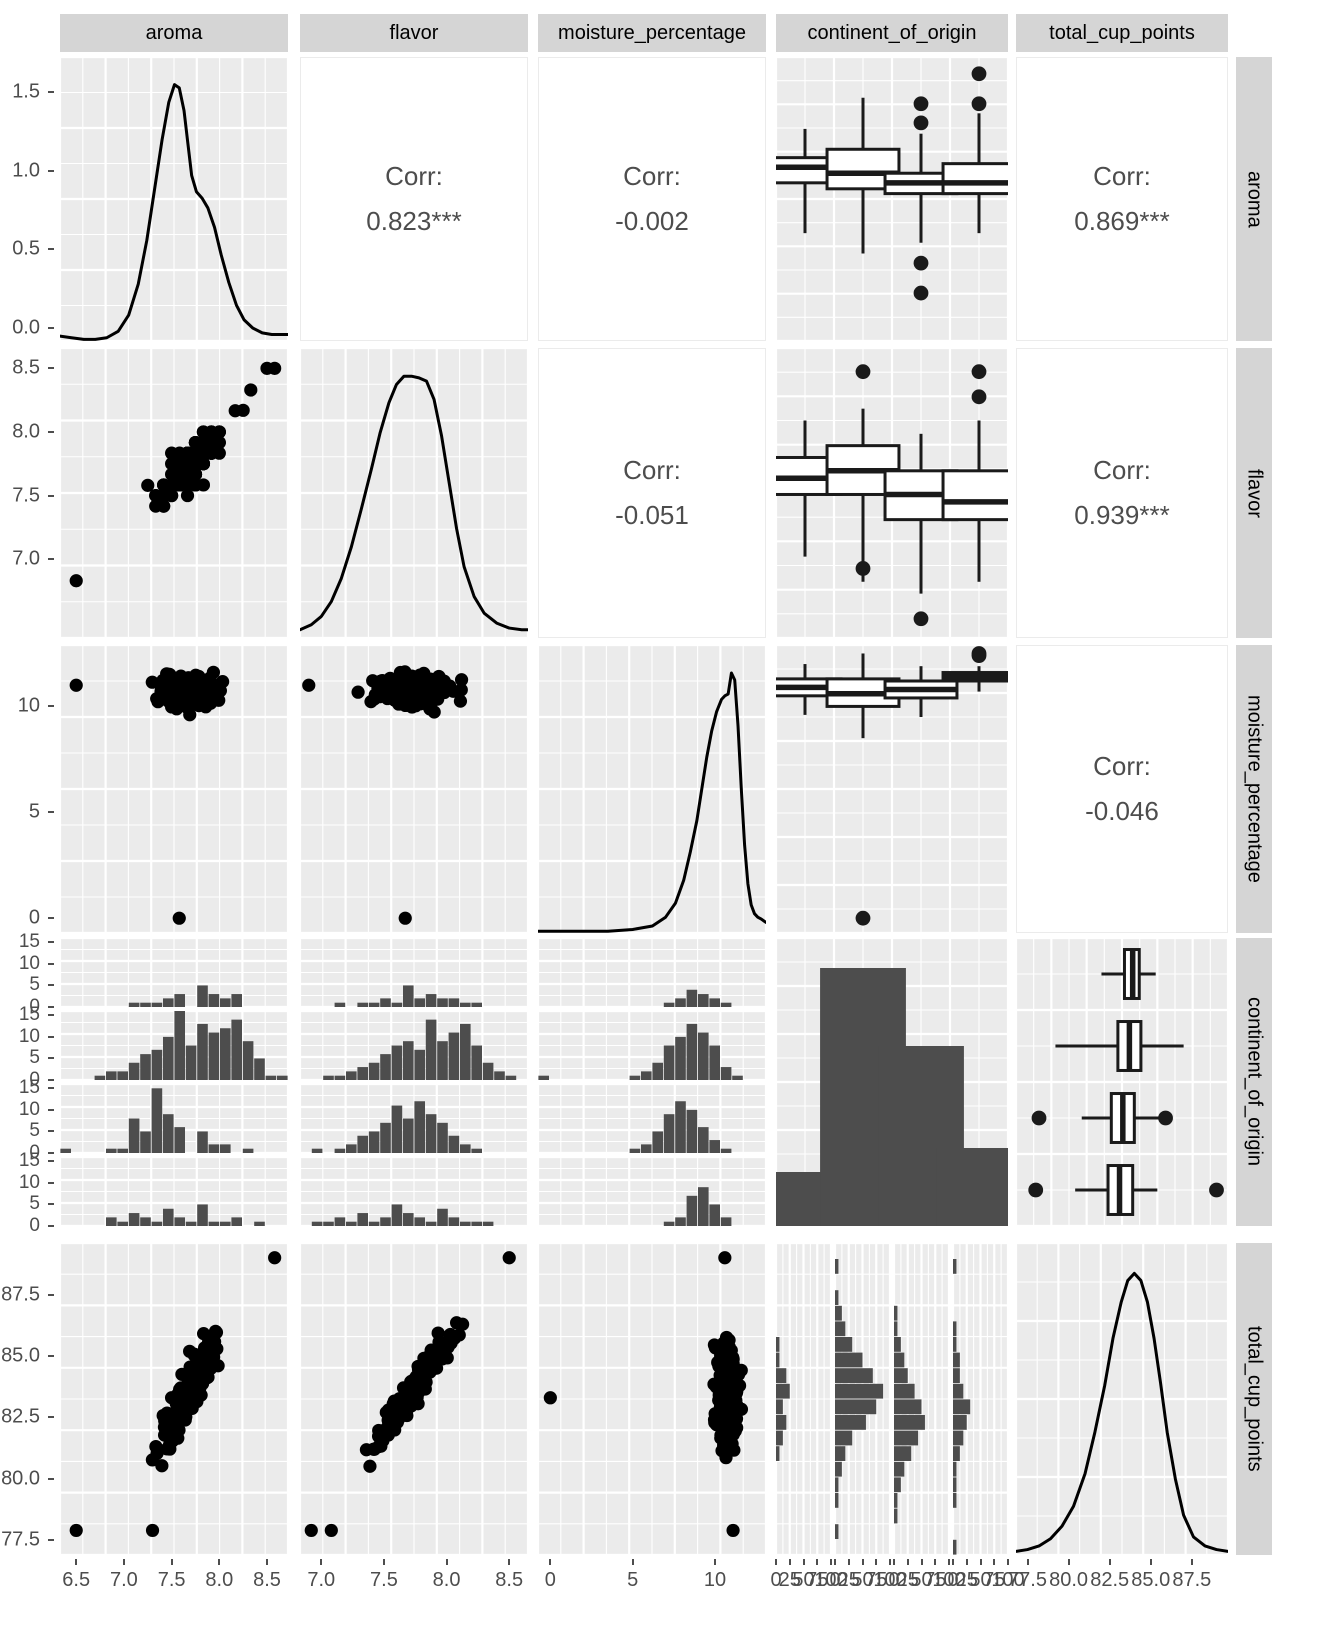 The width and height of the screenshot is (1344, 1632). What do you see at coordinates (20, 1416) in the screenshot?
I see `y-tick-label: 82.5` at bounding box center [20, 1416].